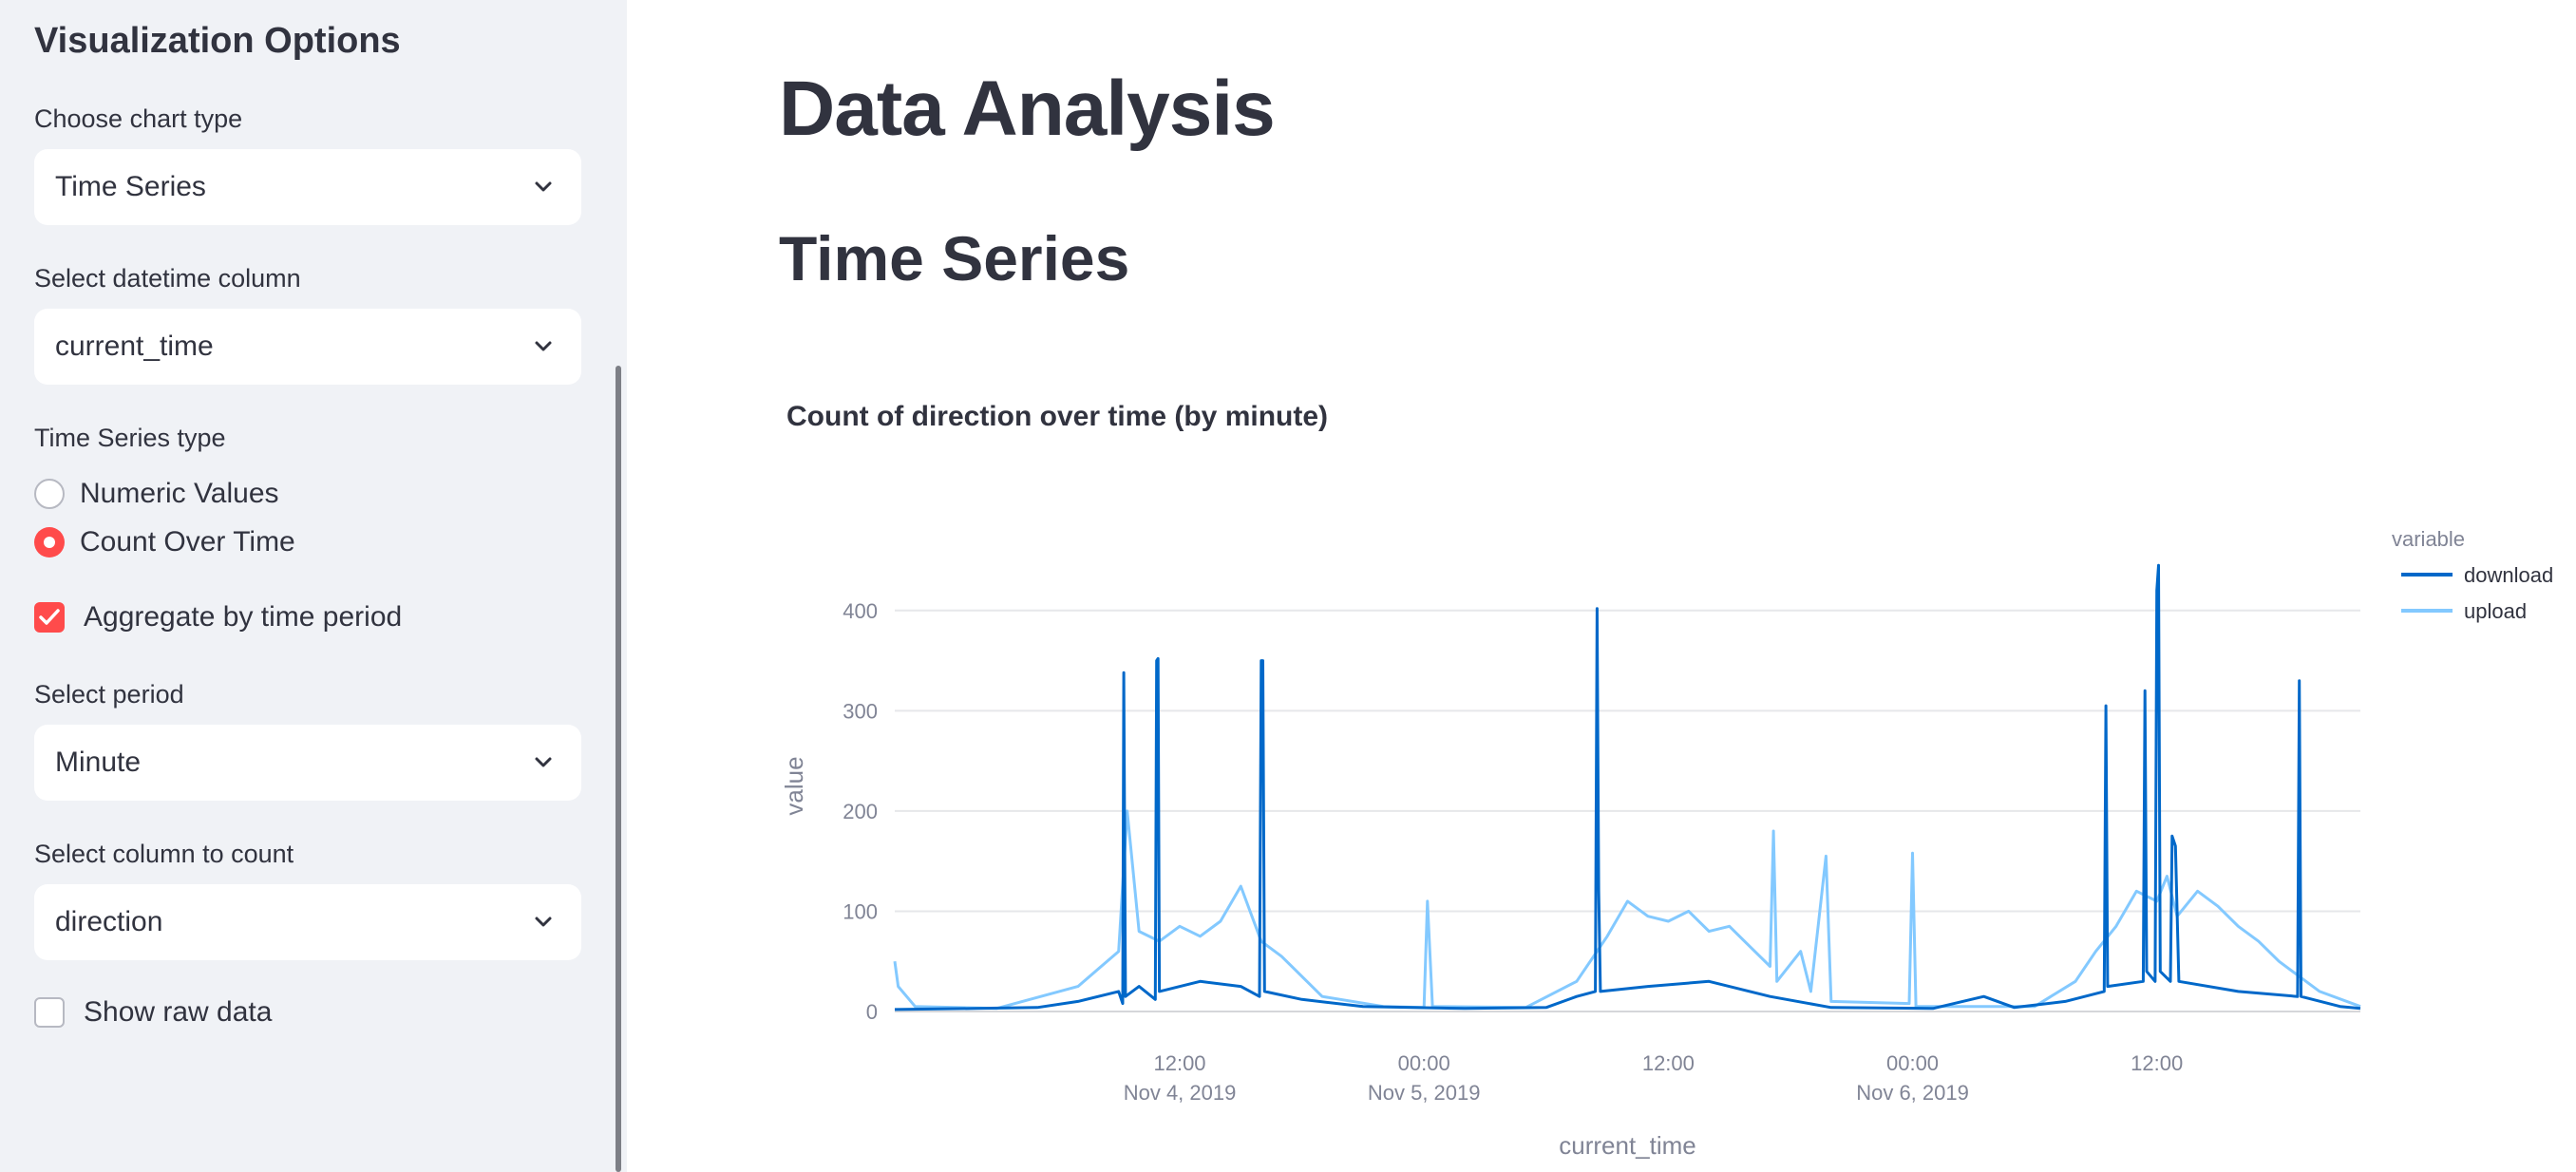 This screenshot has height=1172, width=2576. What do you see at coordinates (1180, 1093) in the screenshot?
I see `x-tick-date-label: Nov 4, 2019` at bounding box center [1180, 1093].